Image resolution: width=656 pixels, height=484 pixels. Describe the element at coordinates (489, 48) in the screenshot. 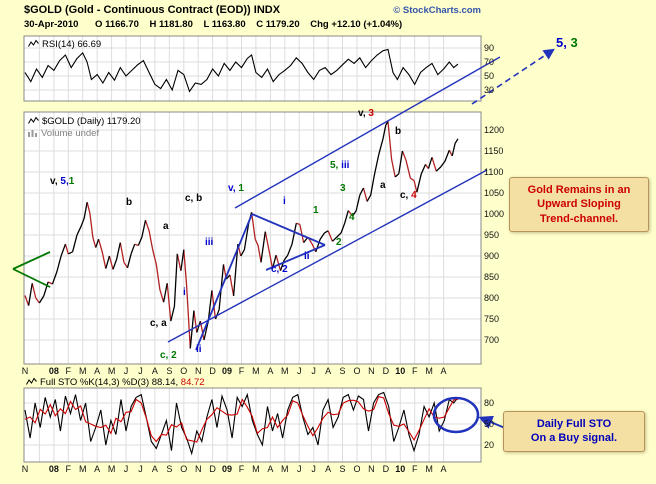

I see `y-axis-tick-label: 90` at that location.